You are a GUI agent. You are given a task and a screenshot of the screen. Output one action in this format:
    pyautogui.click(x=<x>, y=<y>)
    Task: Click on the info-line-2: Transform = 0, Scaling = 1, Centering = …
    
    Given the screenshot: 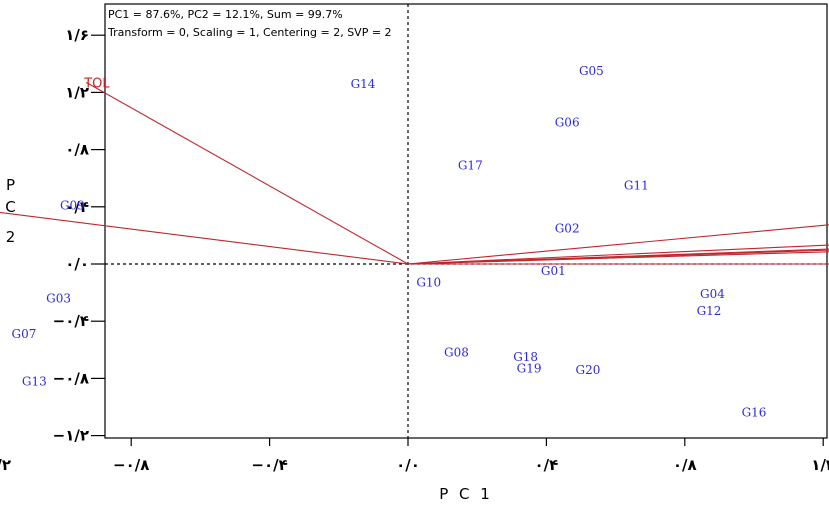 What is the action you would take?
    pyautogui.click(x=249, y=32)
    